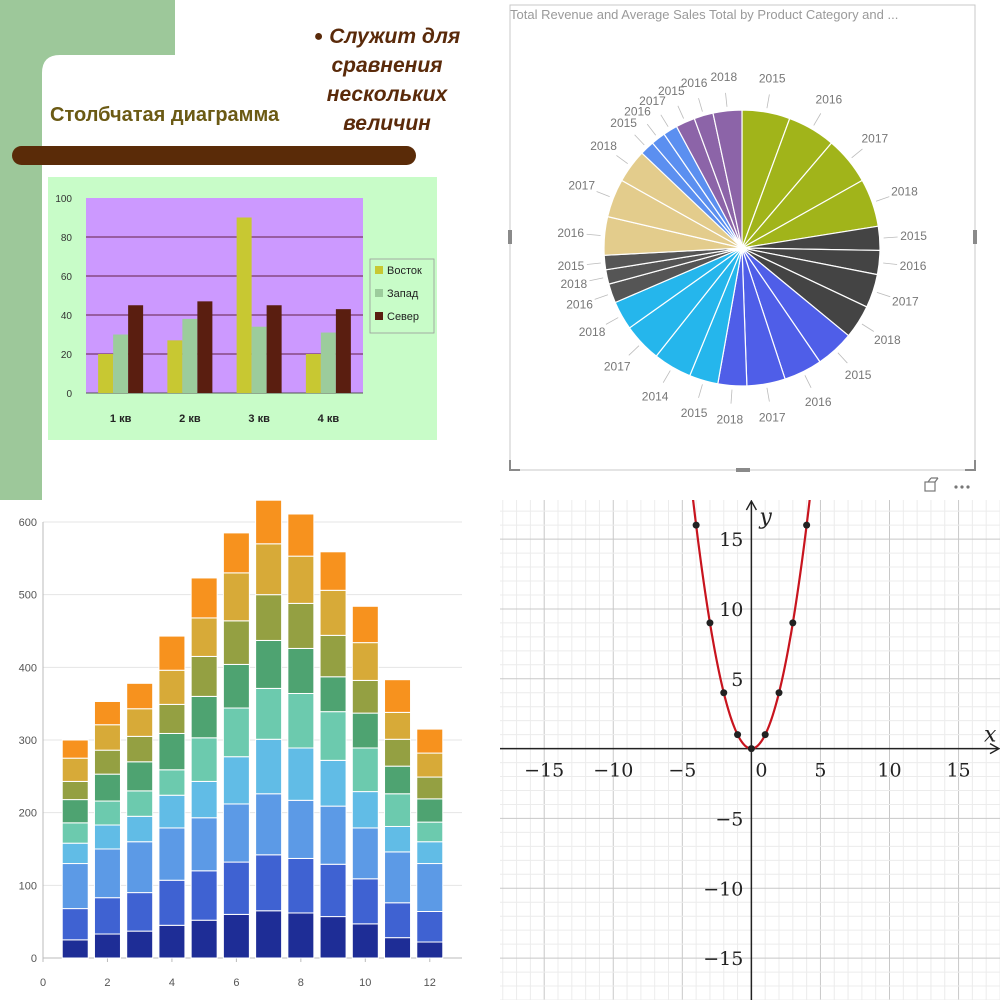  Describe the element at coordinates (743, 470) in the screenshot. I see `bottom-resize-handle` at that location.